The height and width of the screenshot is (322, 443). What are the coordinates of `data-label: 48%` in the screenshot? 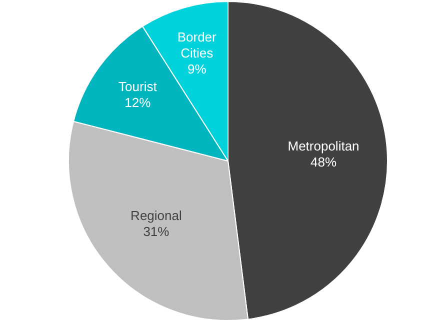 It's located at (323, 162).